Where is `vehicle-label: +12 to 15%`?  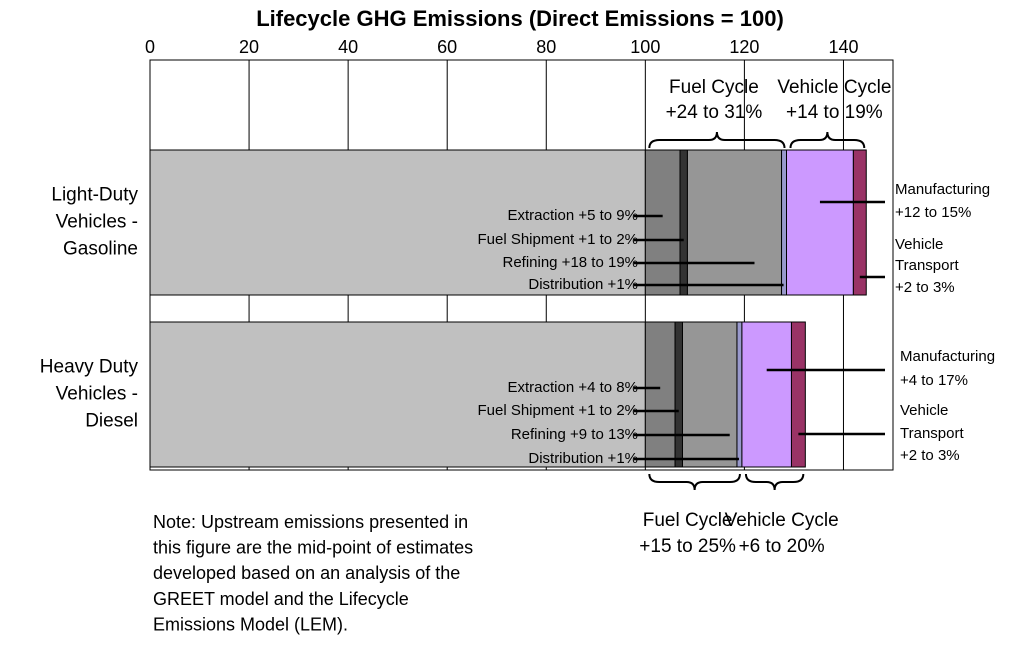
vehicle-label: +12 to 15% is located at coordinates (933, 212).